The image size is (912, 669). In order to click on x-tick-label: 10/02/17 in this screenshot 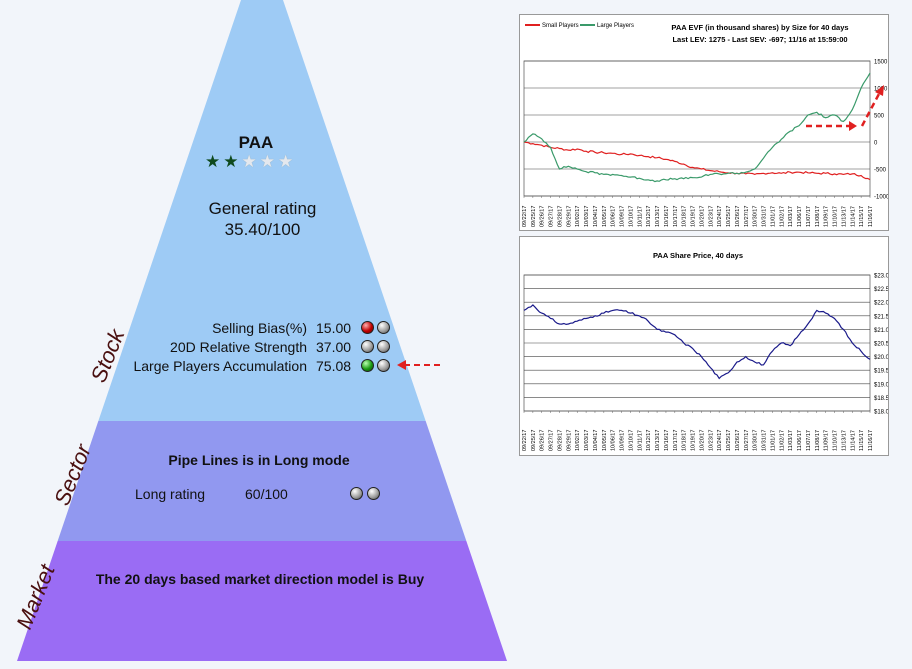, I will do `click(578, 216)`.